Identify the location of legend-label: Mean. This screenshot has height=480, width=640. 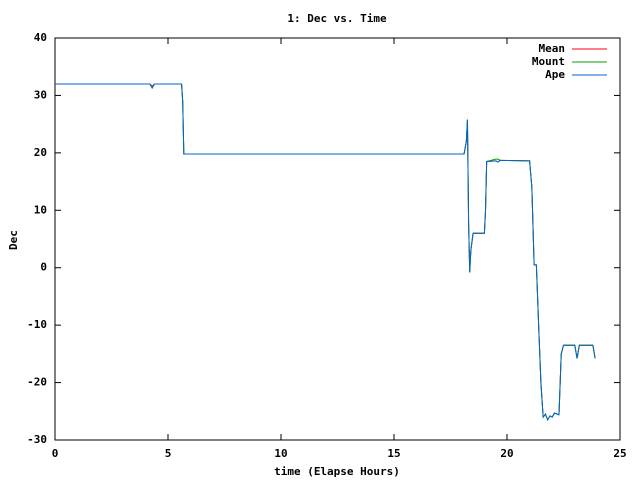
(552, 48).